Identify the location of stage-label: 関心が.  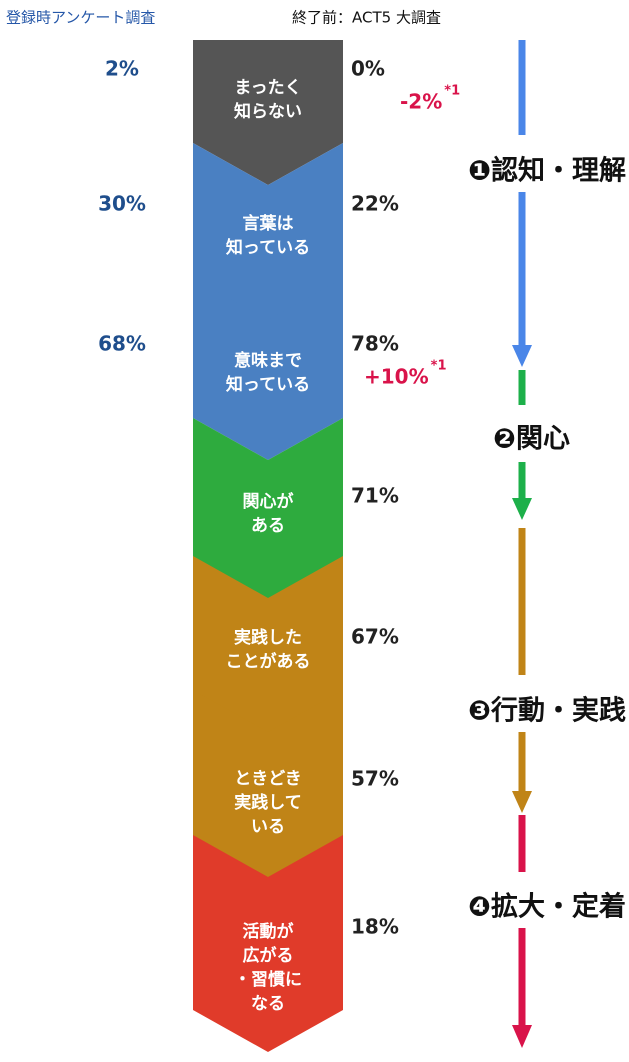
(268, 501).